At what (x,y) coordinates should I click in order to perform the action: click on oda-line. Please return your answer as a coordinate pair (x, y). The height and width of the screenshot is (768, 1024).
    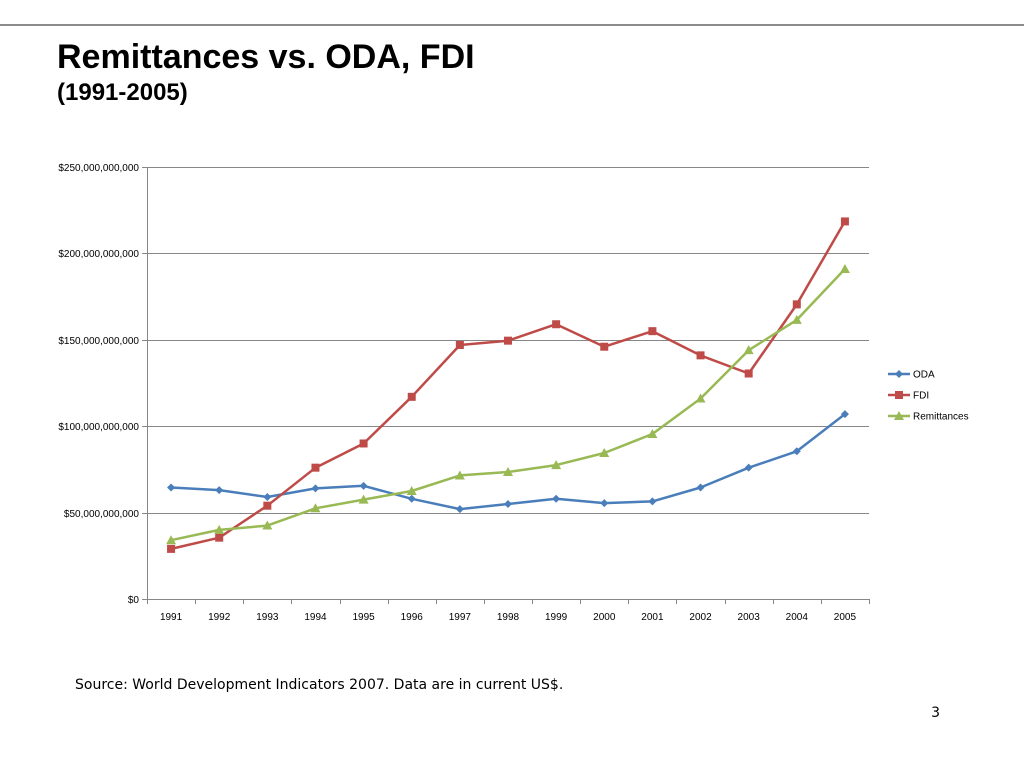
    Looking at the image, I should click on (508, 461).